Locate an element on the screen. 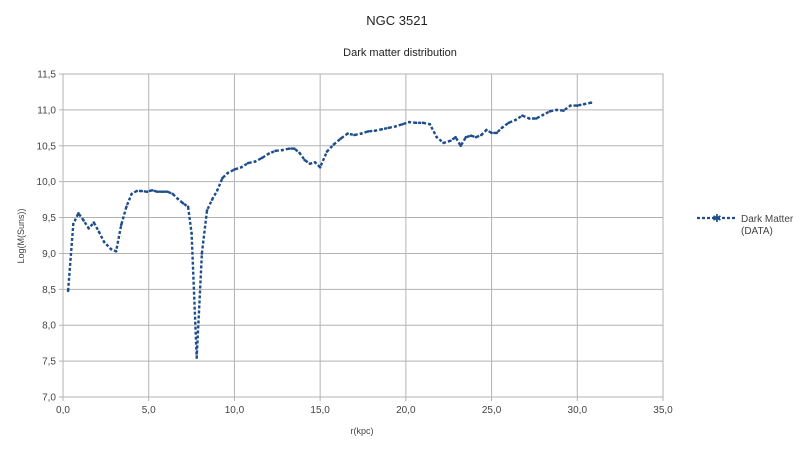 The width and height of the screenshot is (800, 450). y-tick-label: 9,0 is located at coordinates (49, 254).